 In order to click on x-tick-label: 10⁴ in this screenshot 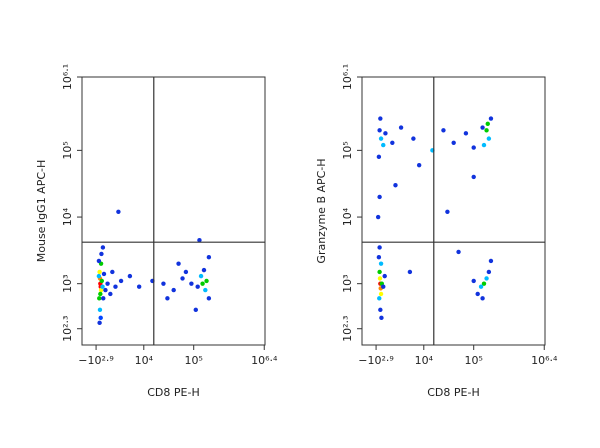, I will do `click(144, 360)`.